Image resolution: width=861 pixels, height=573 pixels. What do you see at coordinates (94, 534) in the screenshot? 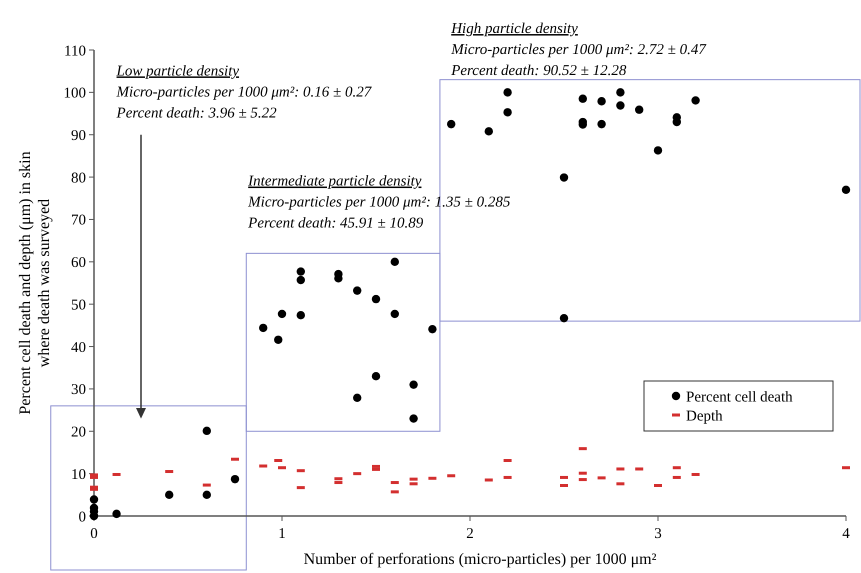
I see `x-tick-label: 0` at bounding box center [94, 534].